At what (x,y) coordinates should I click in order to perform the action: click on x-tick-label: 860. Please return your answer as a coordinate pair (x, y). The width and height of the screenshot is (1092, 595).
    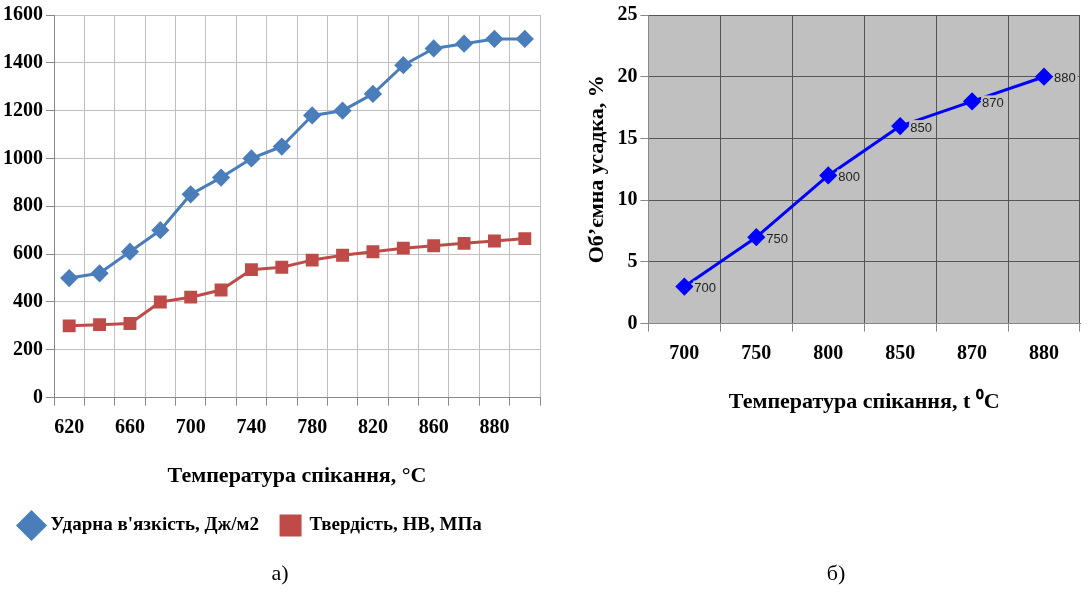
    Looking at the image, I should click on (433, 425).